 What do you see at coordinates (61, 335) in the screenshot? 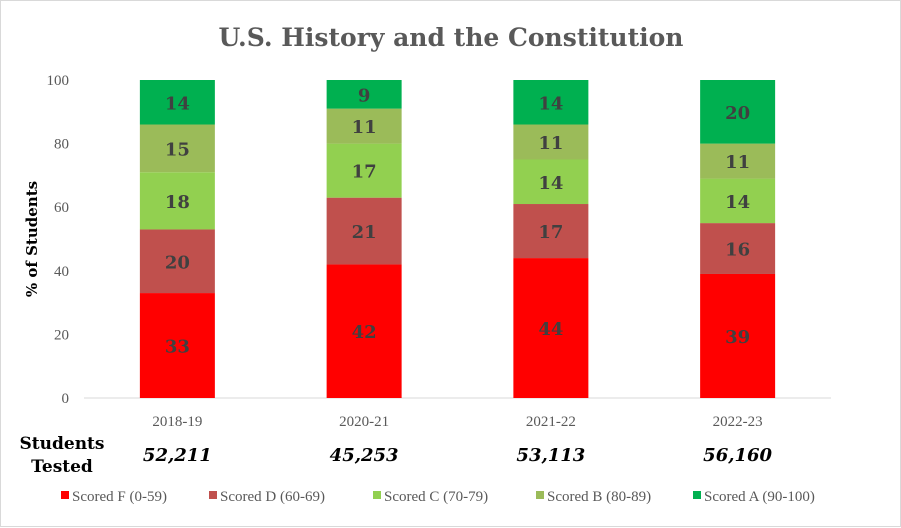
I see `y-tick-label: 20` at bounding box center [61, 335].